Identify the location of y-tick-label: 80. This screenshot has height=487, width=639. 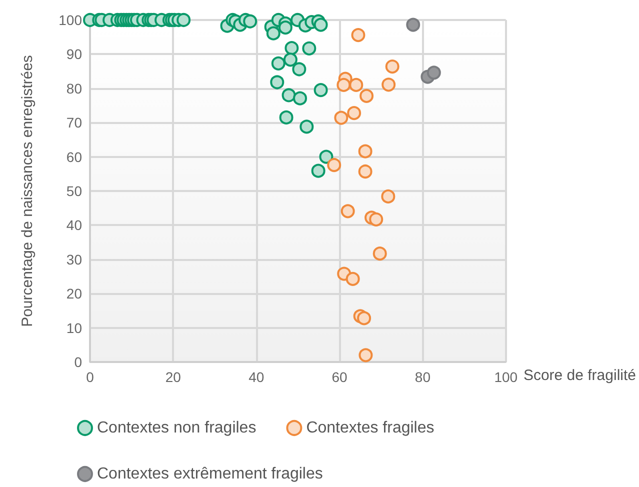
(74, 88).